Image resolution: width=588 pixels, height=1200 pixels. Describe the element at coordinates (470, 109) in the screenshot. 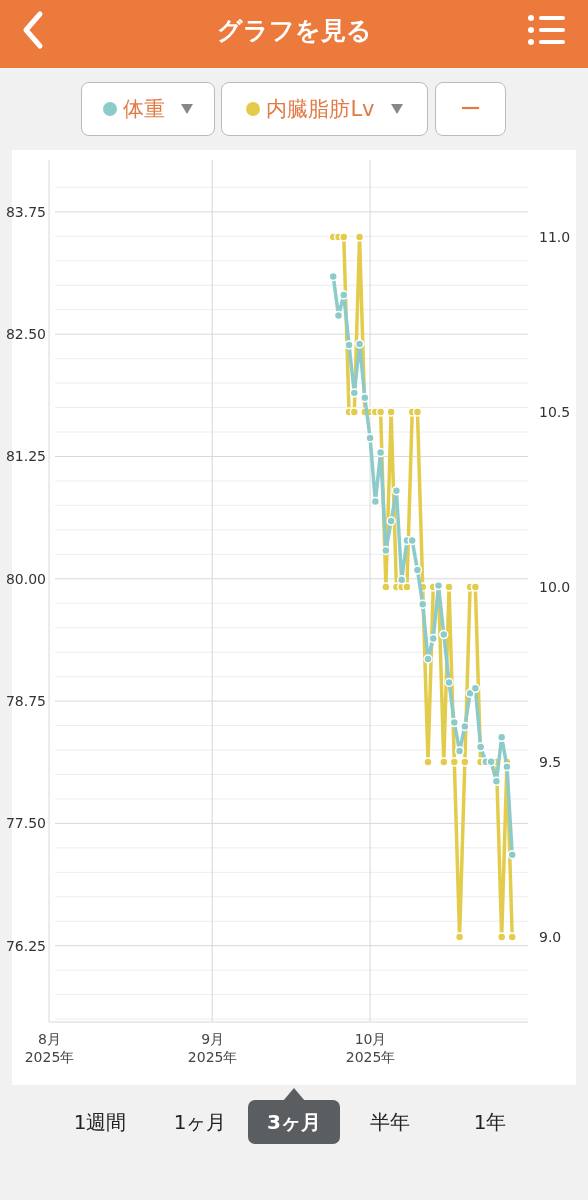

I see `text: ー` at that location.